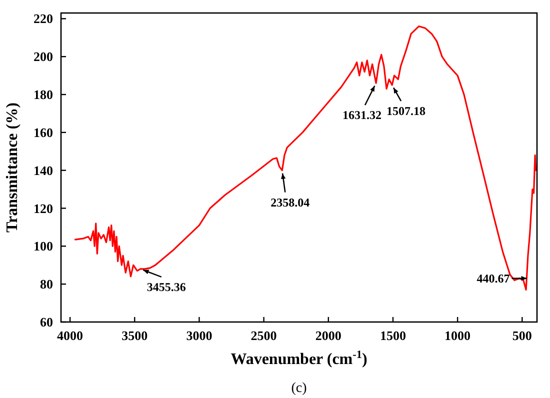 The height and width of the screenshot is (398, 550). What do you see at coordinates (43, 56) in the screenshot?
I see `y-tick-label: 200` at bounding box center [43, 56].